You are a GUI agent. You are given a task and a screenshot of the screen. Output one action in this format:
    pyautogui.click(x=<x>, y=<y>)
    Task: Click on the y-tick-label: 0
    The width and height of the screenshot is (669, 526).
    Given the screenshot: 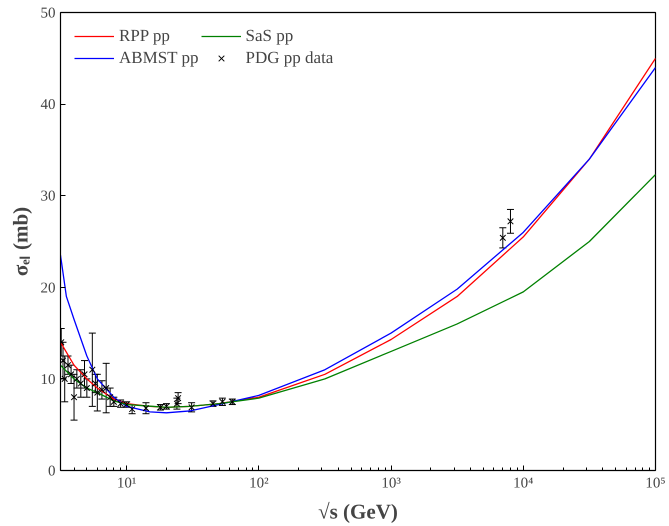 What is the action you would take?
    pyautogui.click(x=52, y=472)
    